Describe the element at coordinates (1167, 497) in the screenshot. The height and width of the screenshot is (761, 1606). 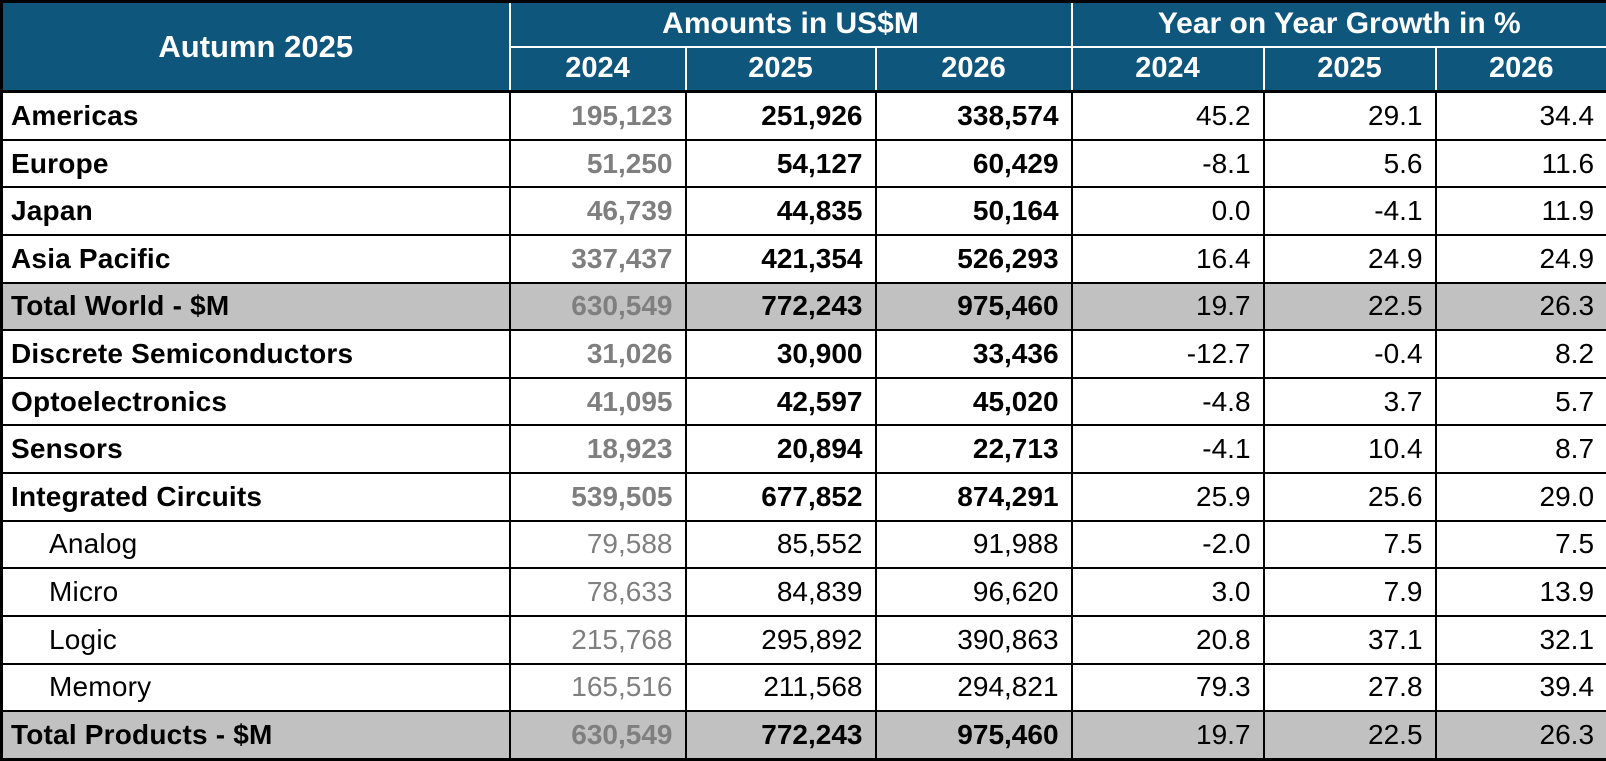
I see `growth-cell-2024: 25.9` at that location.